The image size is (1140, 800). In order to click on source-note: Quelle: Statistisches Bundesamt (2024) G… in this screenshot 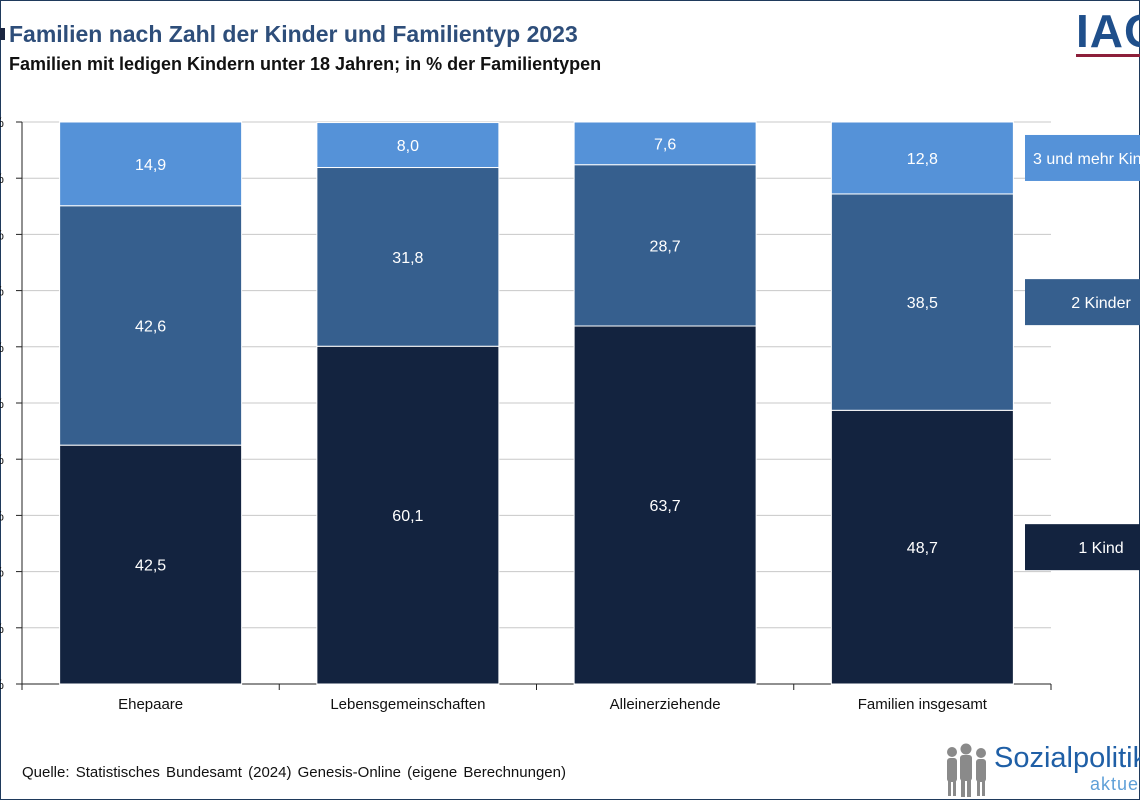, I will do `click(294, 772)`.